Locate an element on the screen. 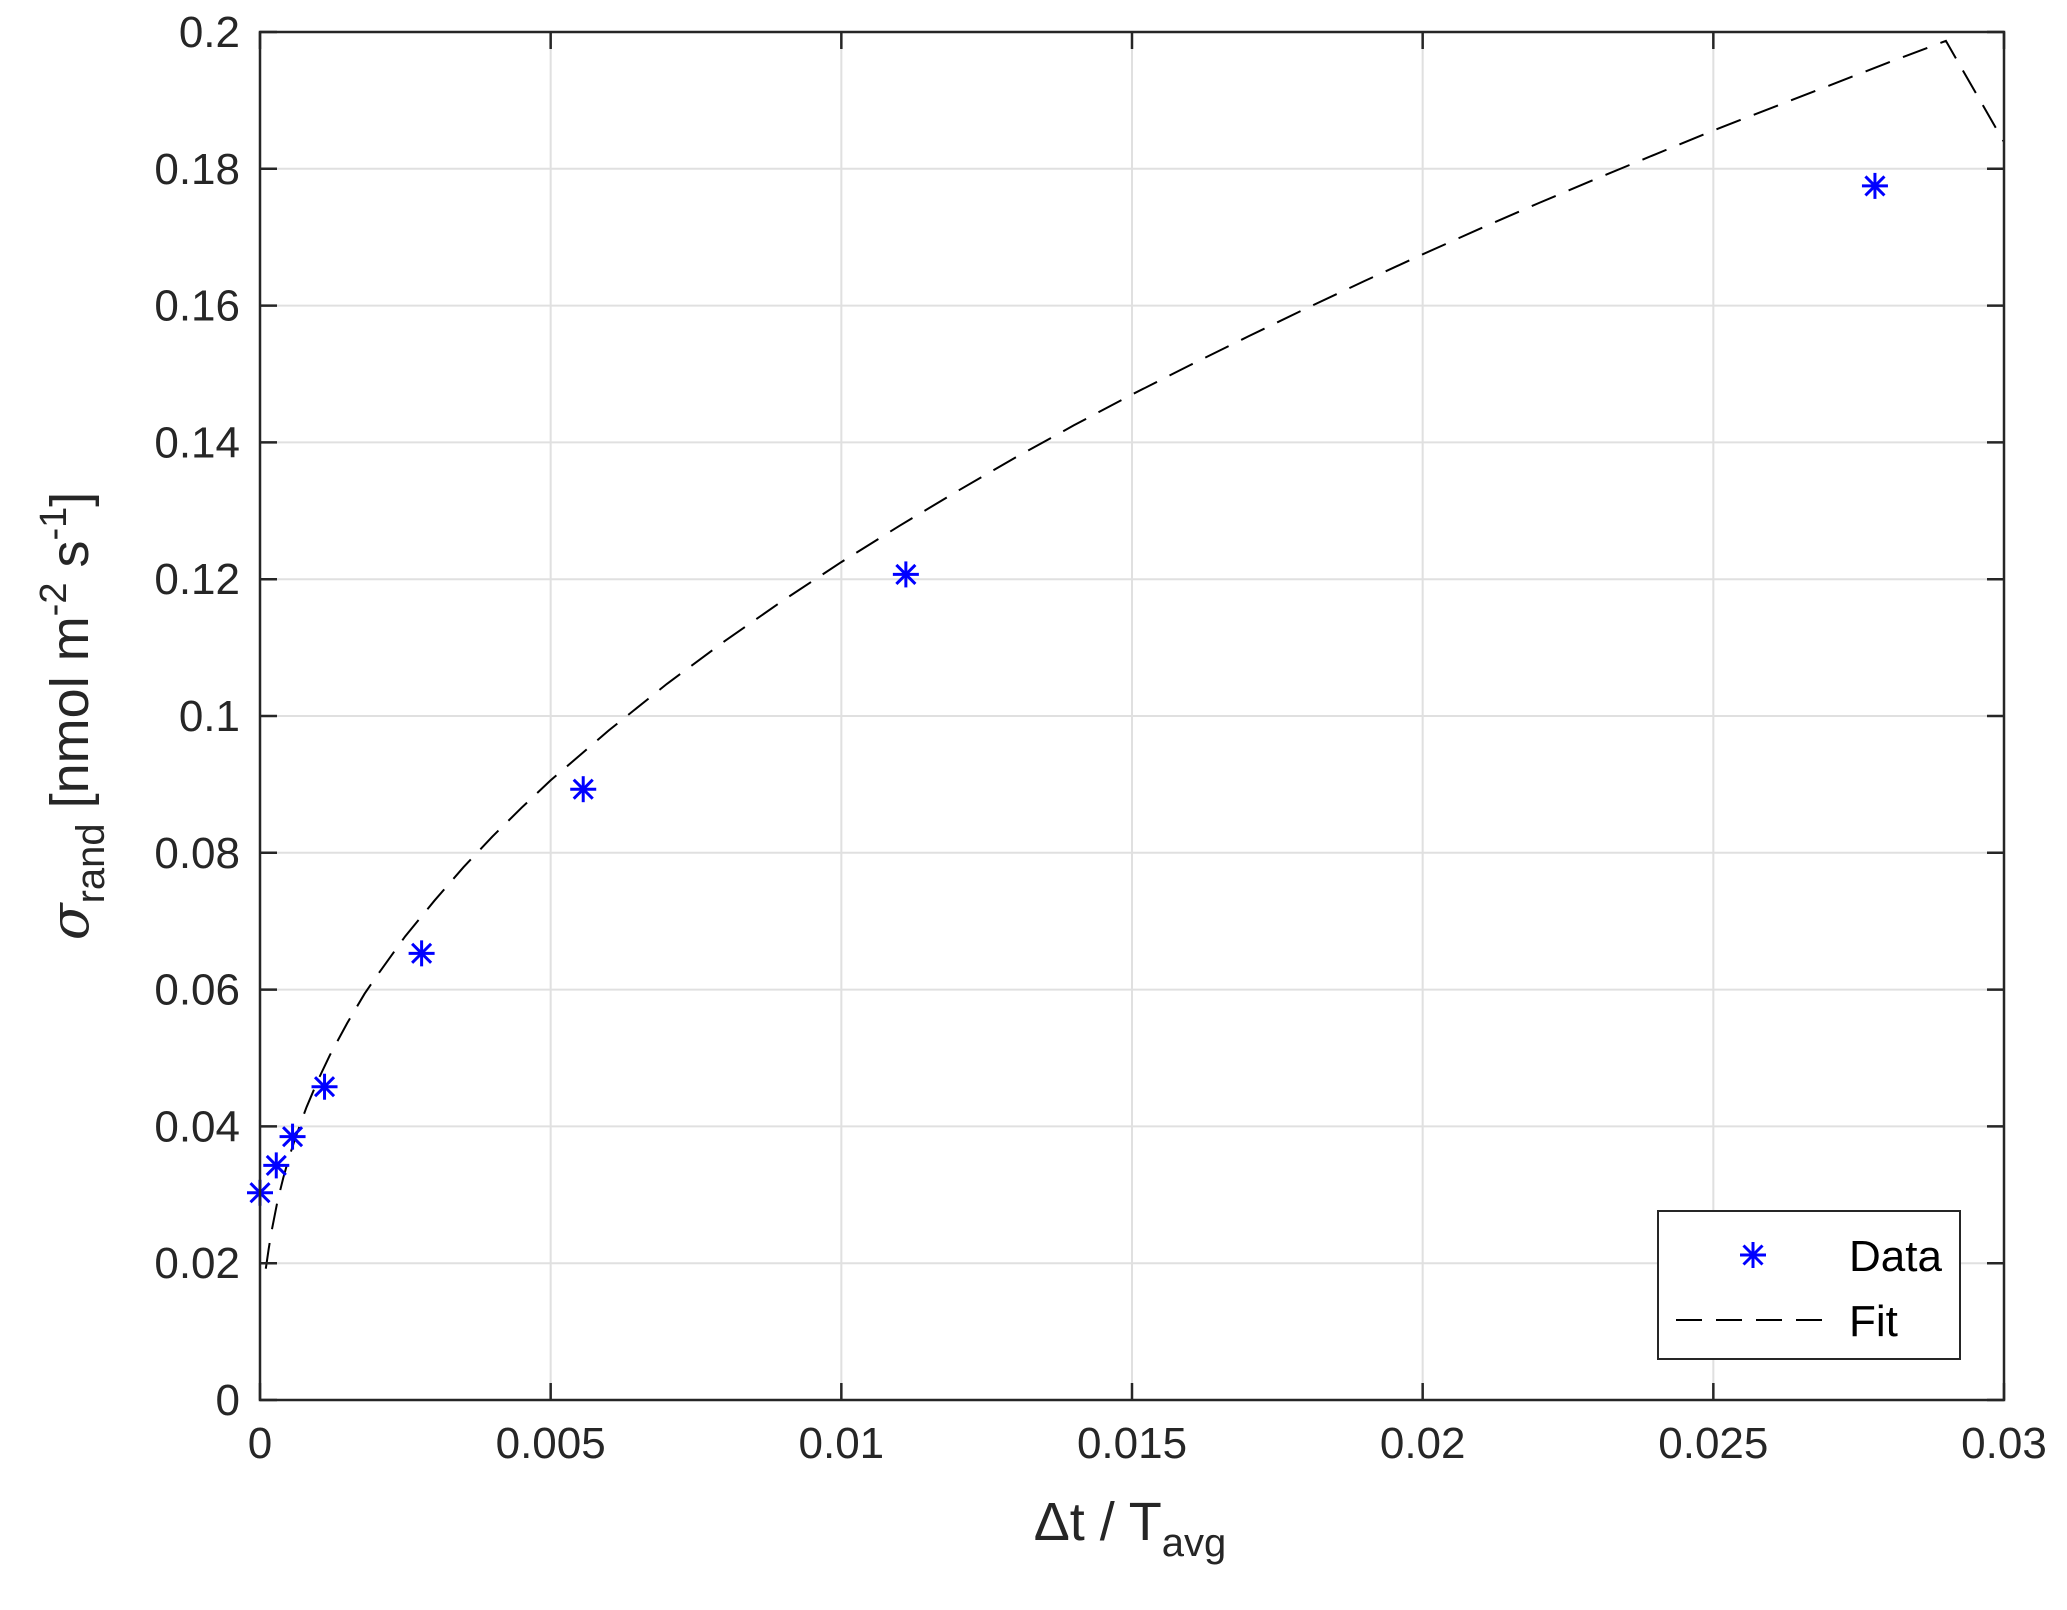  legend-data-marker is located at coordinates (1753, 1255).